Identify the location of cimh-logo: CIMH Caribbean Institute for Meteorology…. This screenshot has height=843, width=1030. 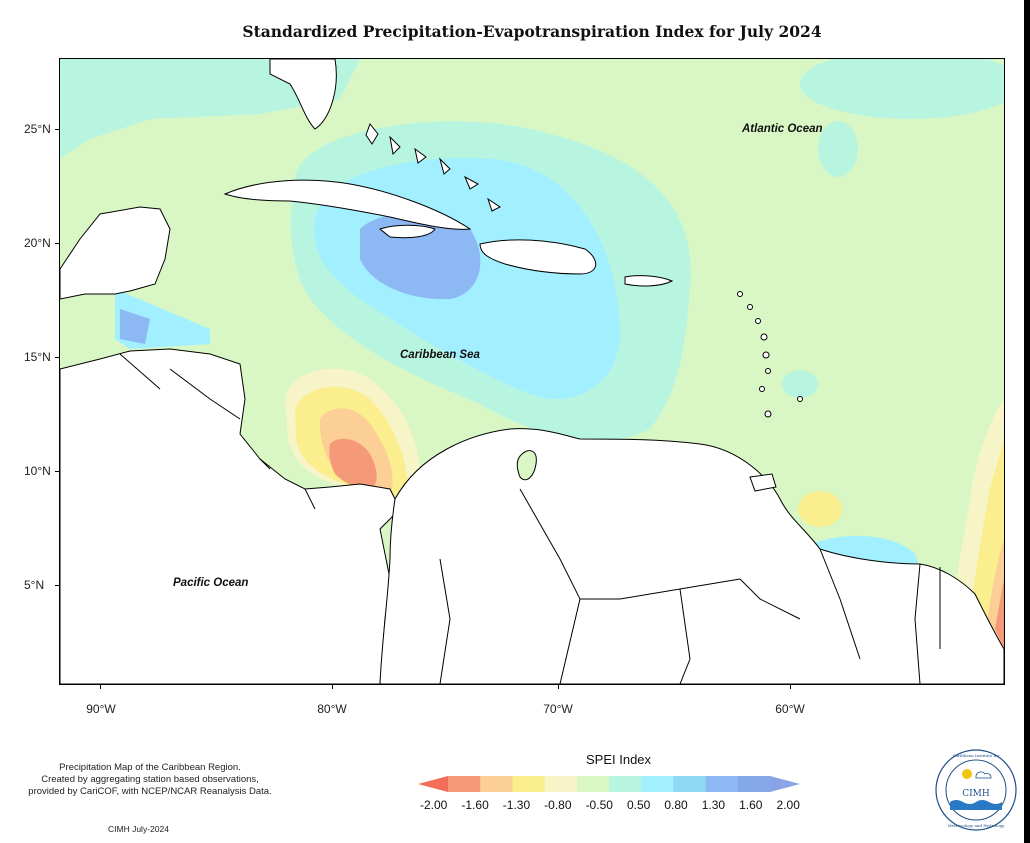
(976, 790).